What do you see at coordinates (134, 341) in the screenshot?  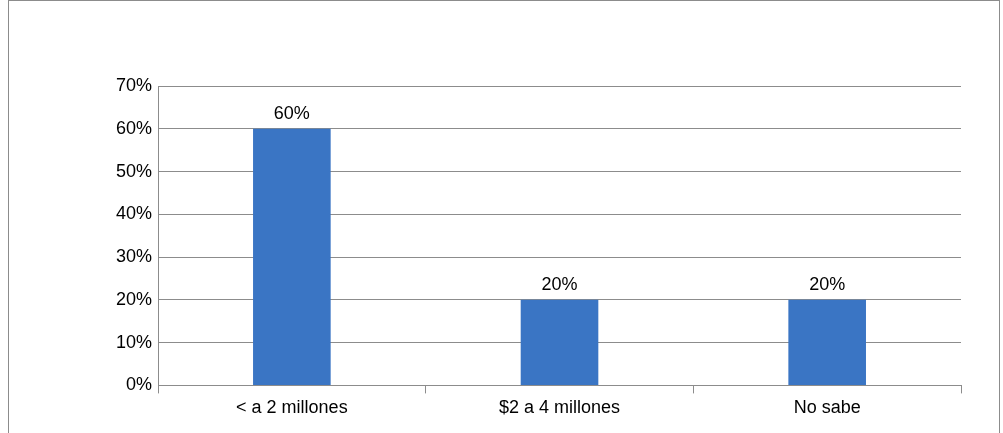 I see `y-tick-label: 10%` at bounding box center [134, 341].